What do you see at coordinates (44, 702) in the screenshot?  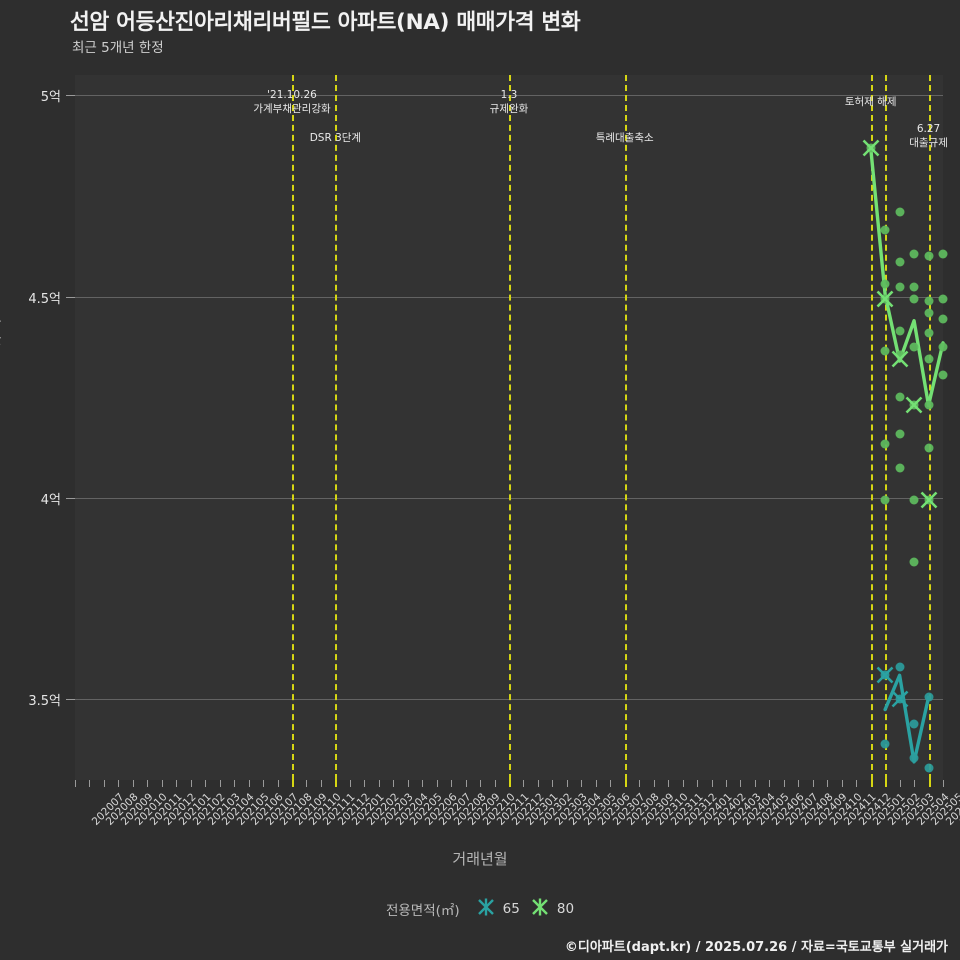 I see `y-tick-label: 3.5억` at bounding box center [44, 702].